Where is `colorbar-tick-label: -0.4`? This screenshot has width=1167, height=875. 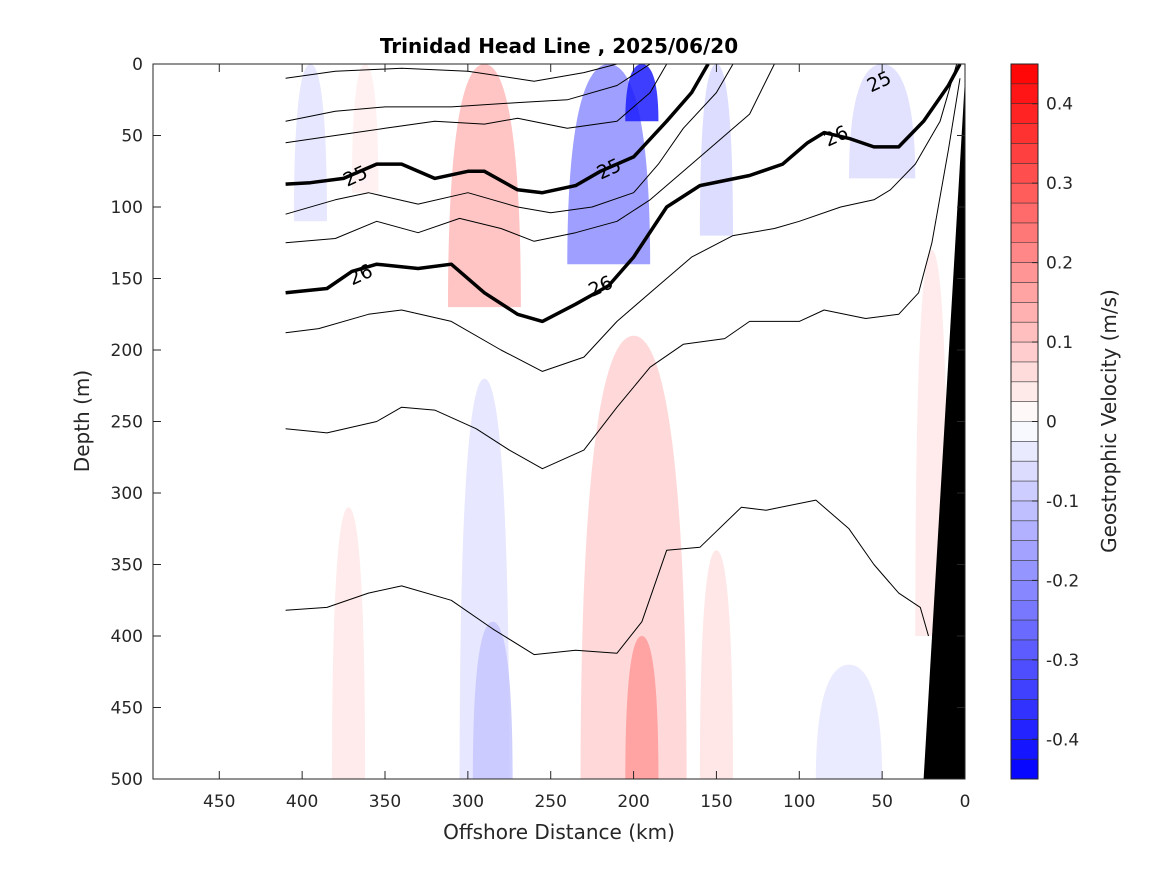
colorbar-tick-label: -0.4 is located at coordinates (1062, 740).